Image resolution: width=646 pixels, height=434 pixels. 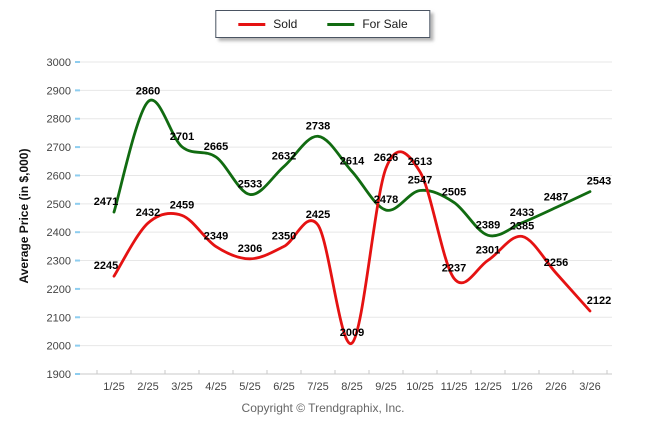 What do you see at coordinates (249, 387) in the screenshot?
I see `x-tick-label: 5/25` at bounding box center [249, 387].